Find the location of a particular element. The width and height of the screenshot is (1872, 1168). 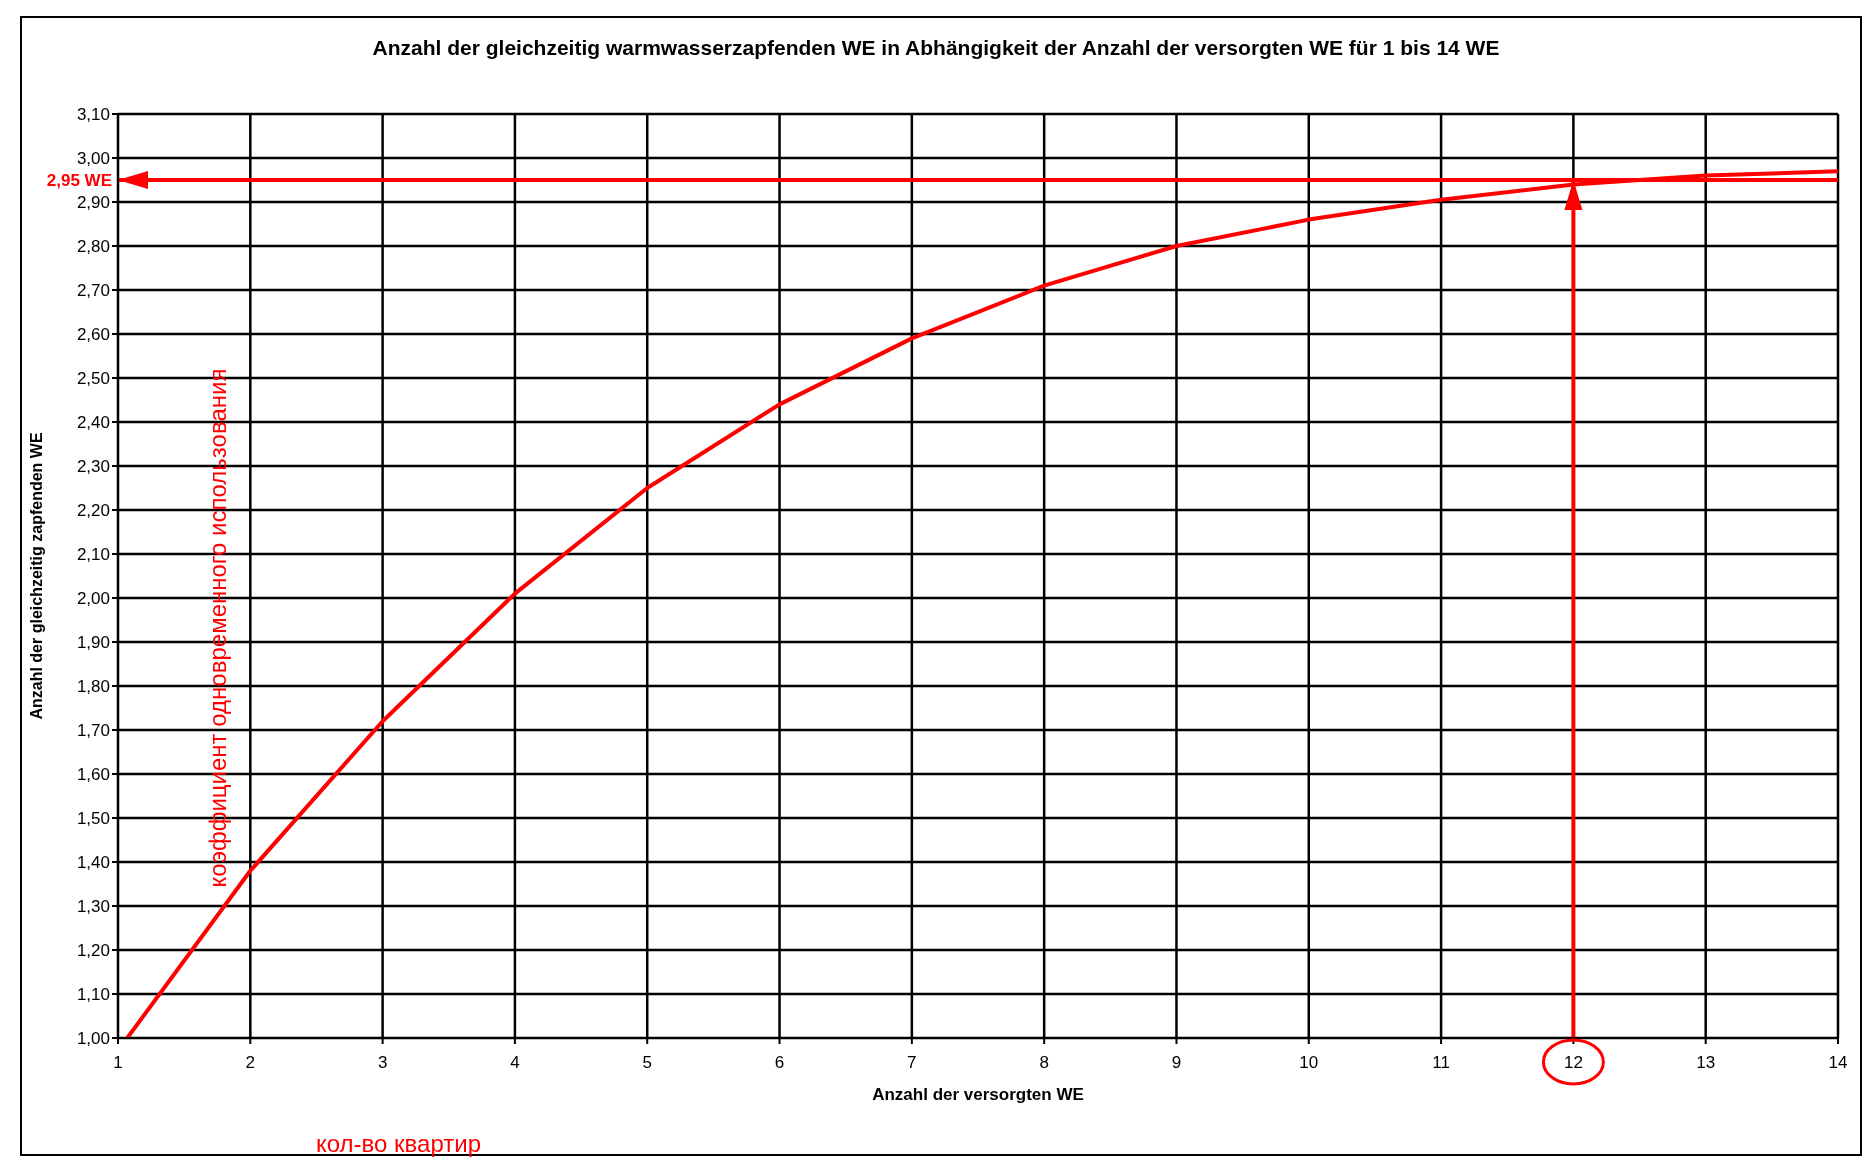

x-tick-label: 14 is located at coordinates (1838, 1062).